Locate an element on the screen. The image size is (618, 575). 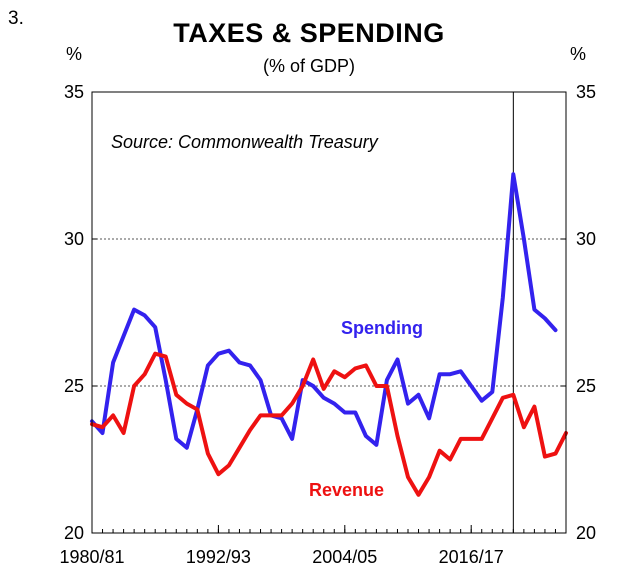
right-axis-unit: % is located at coordinates (578, 54).